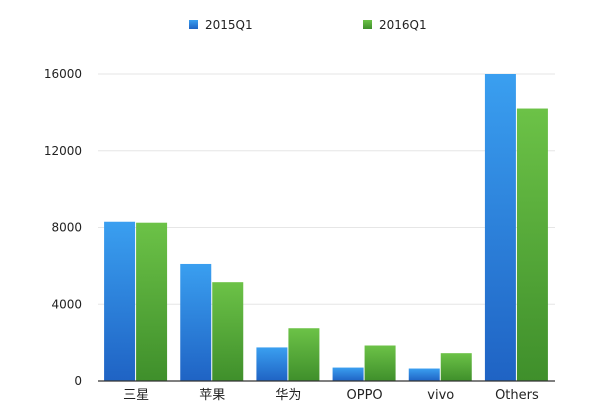 This screenshot has height=416, width=602. What do you see at coordinates (365, 395) in the screenshot?
I see `x-category-label: OPPO` at bounding box center [365, 395].